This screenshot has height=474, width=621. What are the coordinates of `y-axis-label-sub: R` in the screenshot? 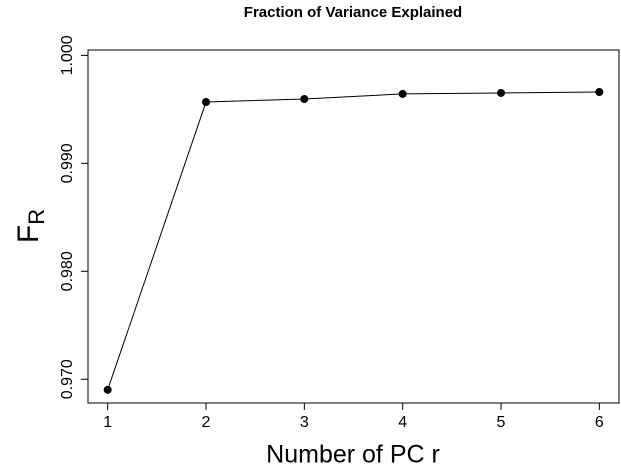 It's located at (36, 217).